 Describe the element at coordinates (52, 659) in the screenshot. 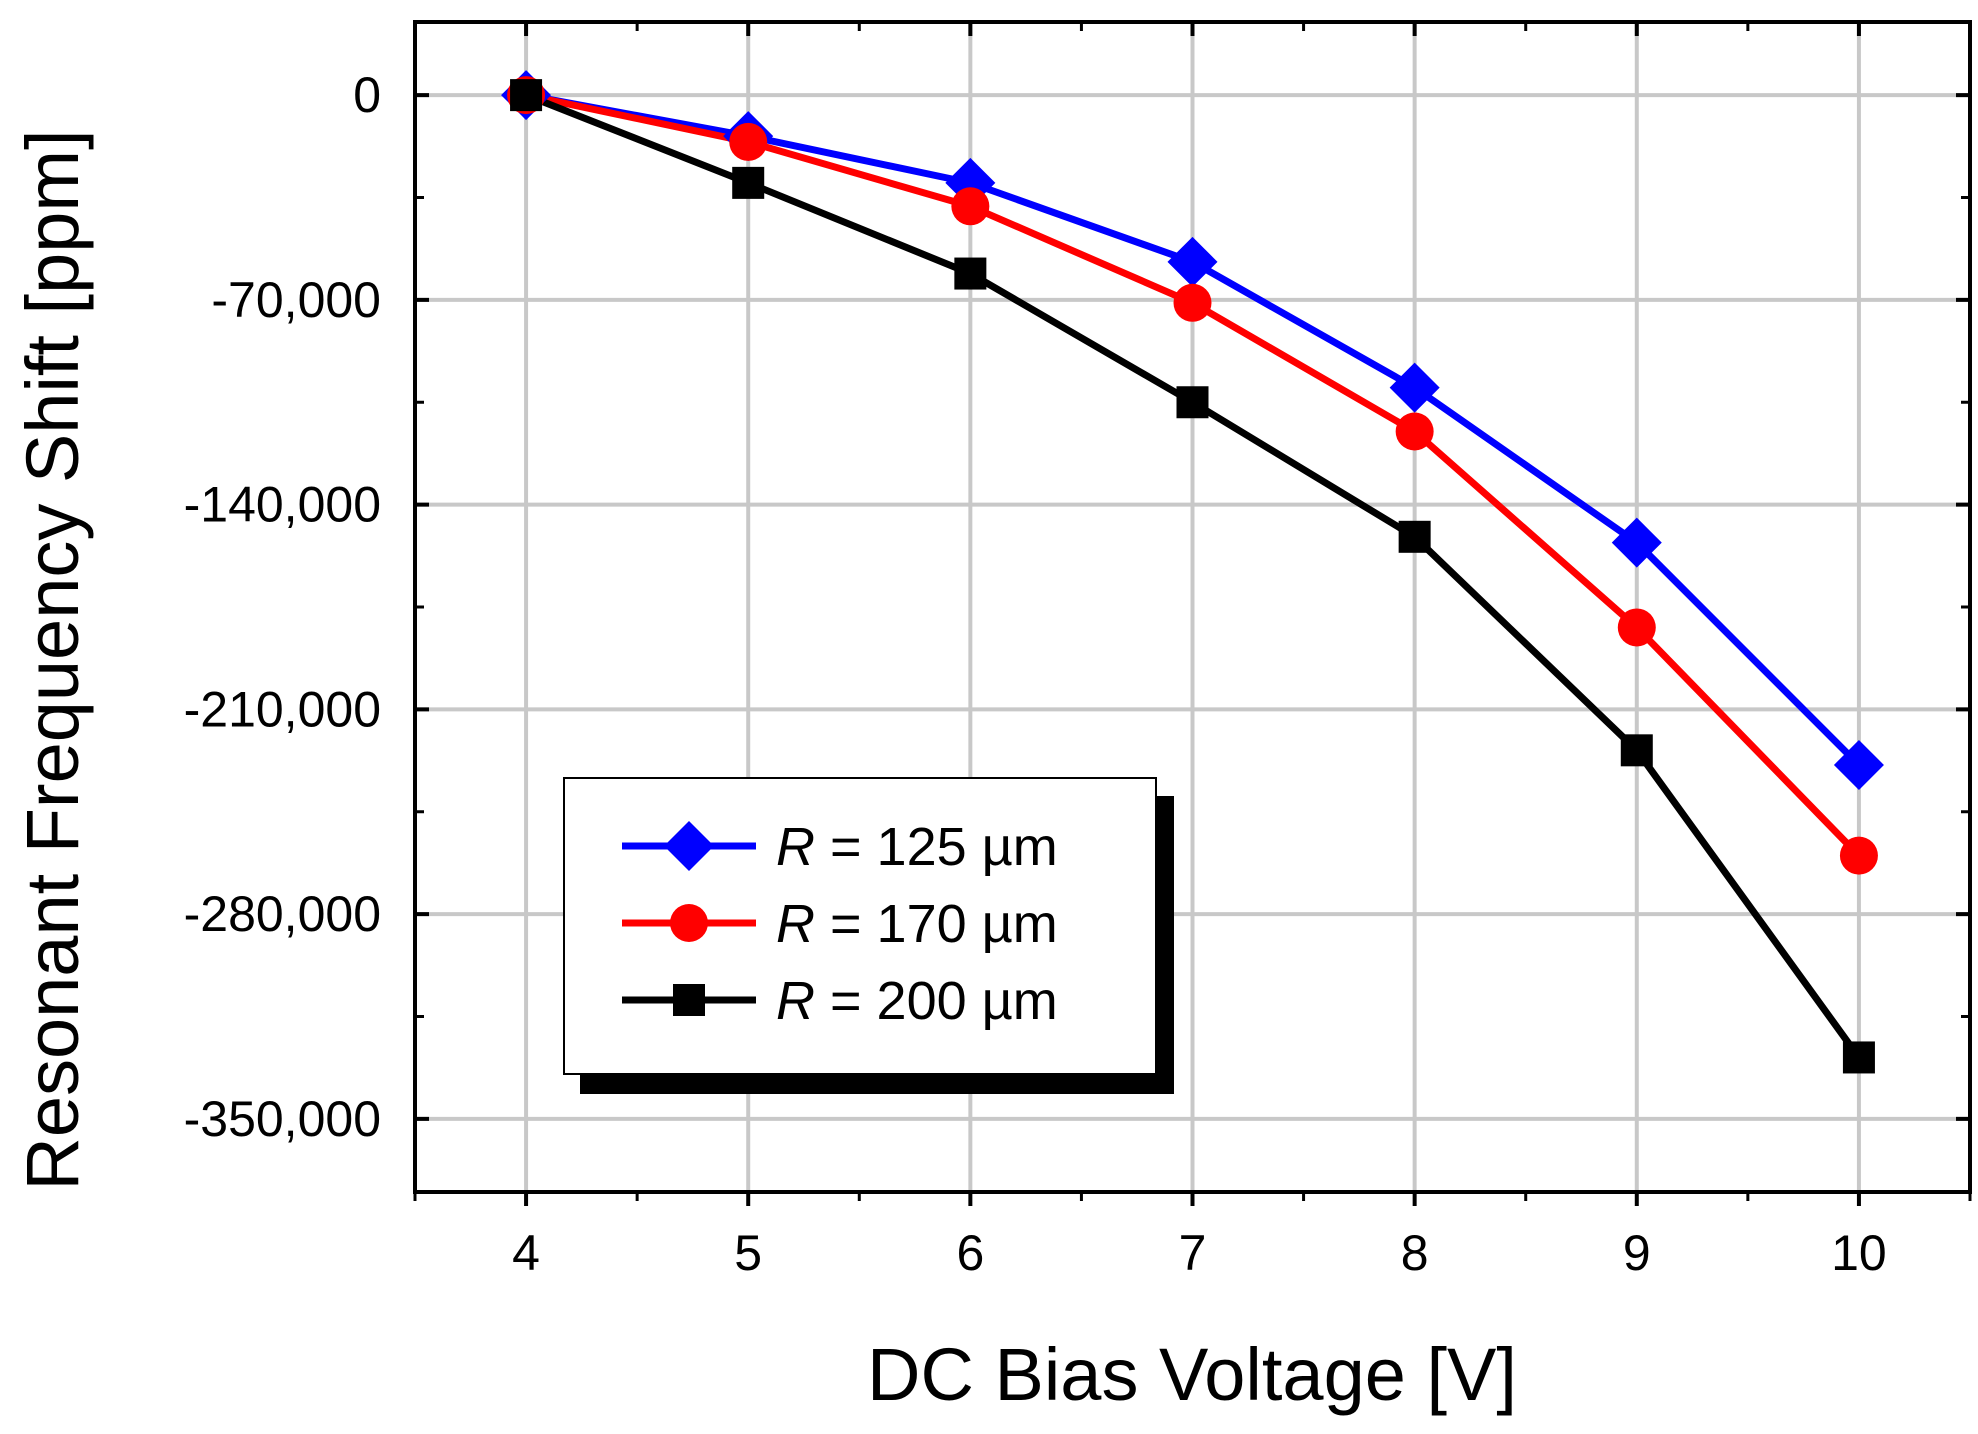

I see `y-axis-title: Resonant Frequency Shift [ppm]` at that location.